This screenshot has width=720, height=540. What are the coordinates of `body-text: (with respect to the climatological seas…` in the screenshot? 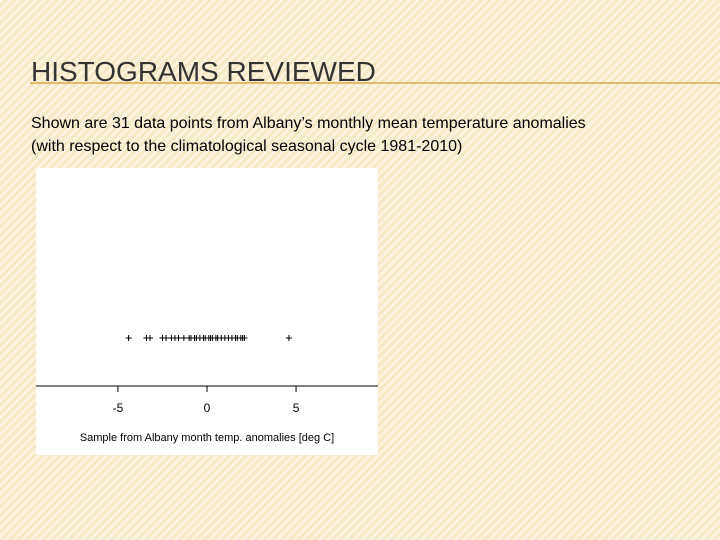 It's located at (246, 146).